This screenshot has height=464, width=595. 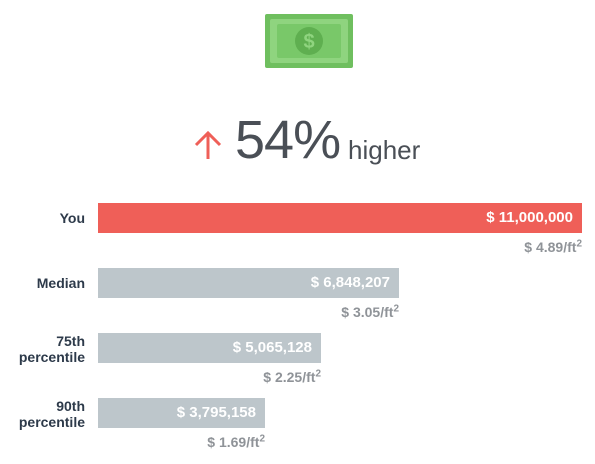 What do you see at coordinates (292, 376) in the screenshot?
I see `per-area-label: $ 2.25/ft2` at bounding box center [292, 376].